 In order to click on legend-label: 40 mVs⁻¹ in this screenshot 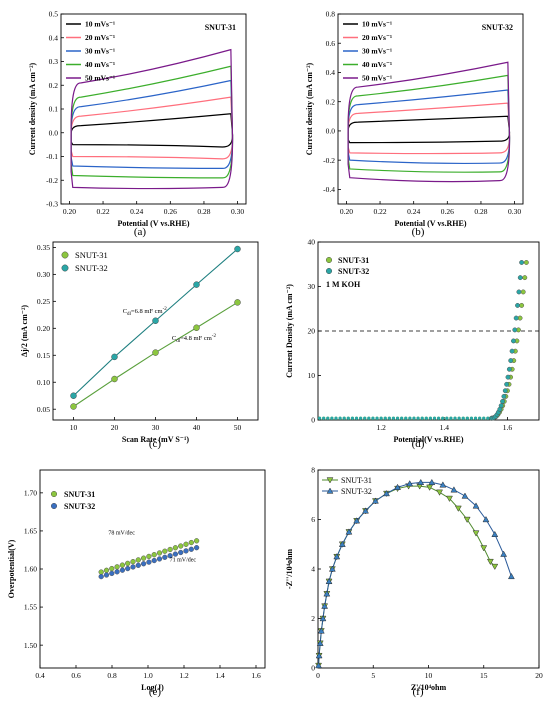, I will do `click(377, 64)`.